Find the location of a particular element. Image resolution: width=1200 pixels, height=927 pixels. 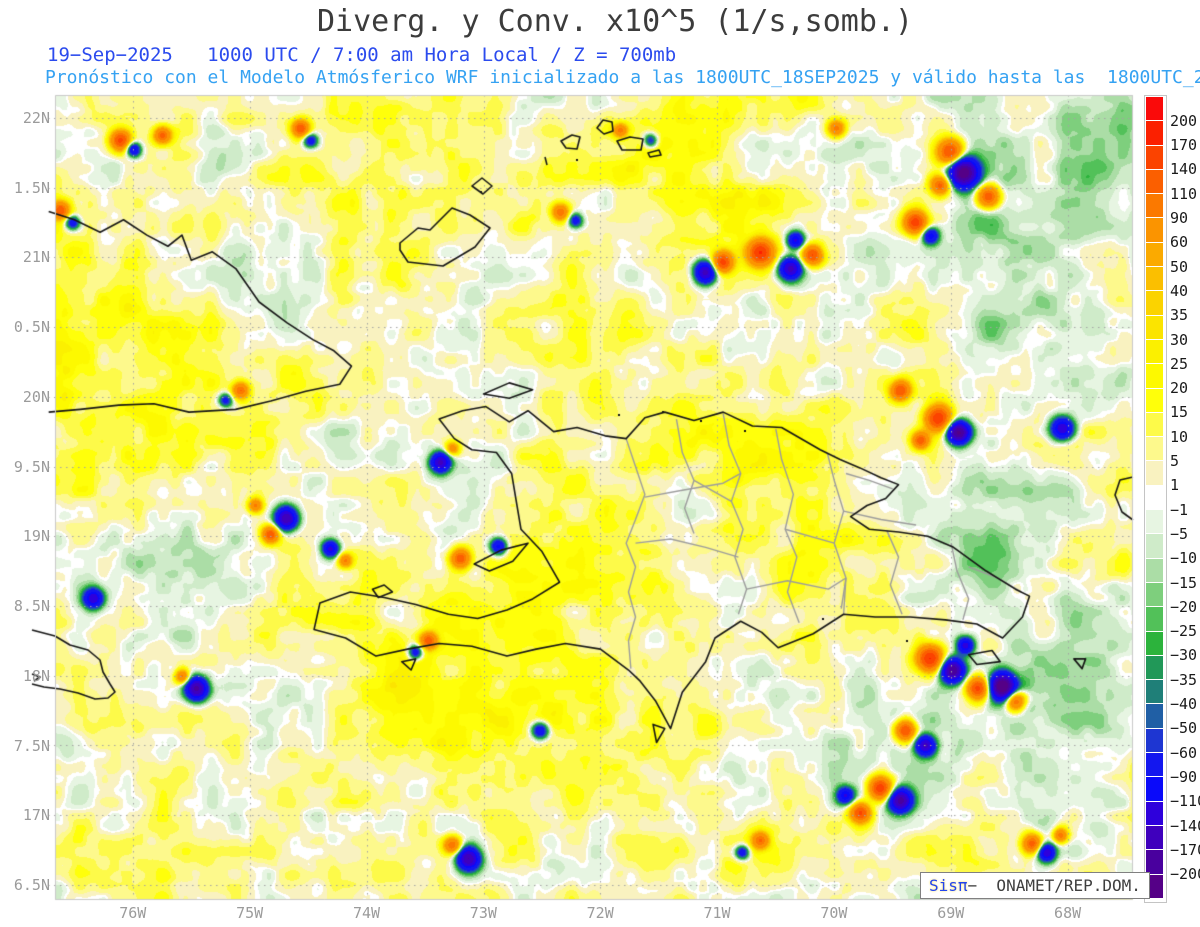

colorbar-label: 60 is located at coordinates (1179, 242).